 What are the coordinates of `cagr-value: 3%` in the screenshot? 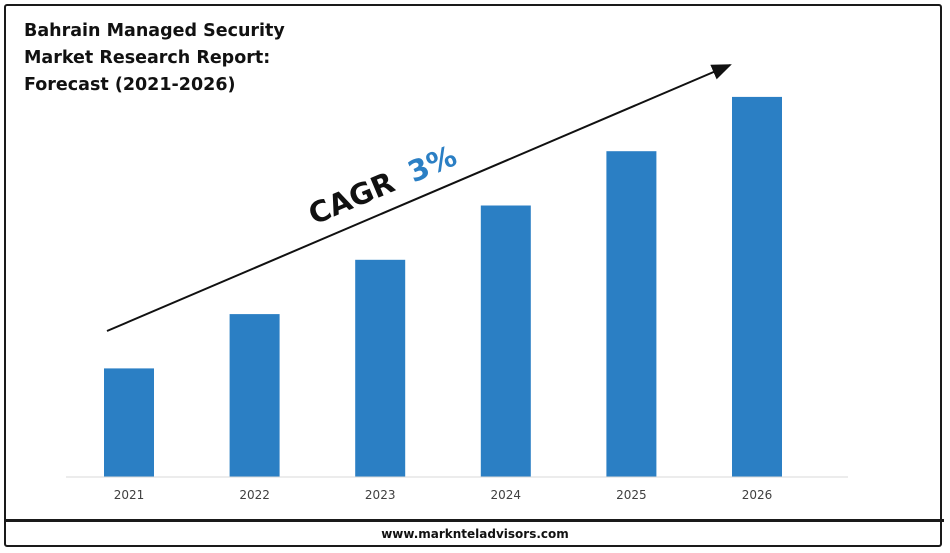 It's located at (432, 164).